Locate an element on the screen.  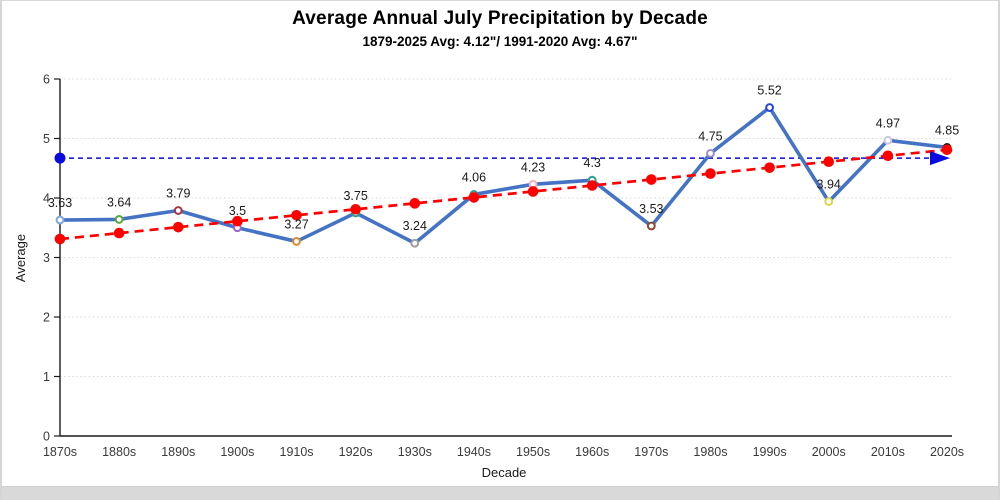
y-tick-label: 3 is located at coordinates (46, 258).